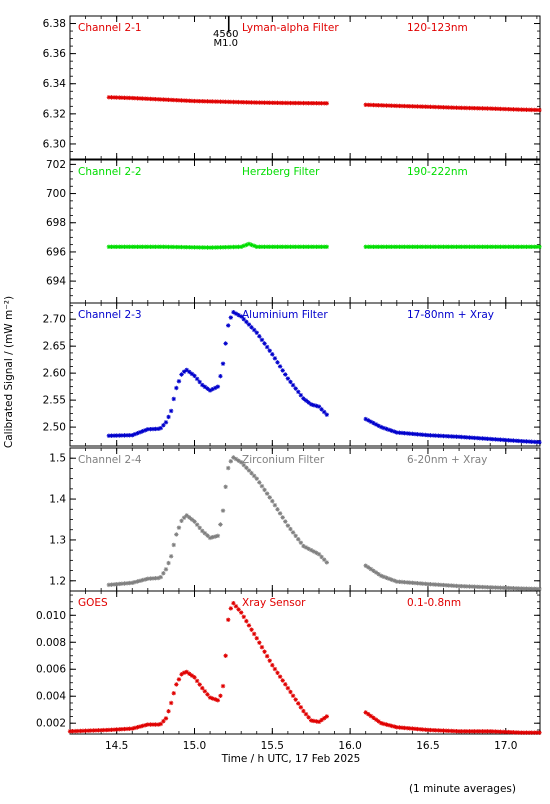 The image size is (550, 804). I want to click on y-tick-label-5-2: 0.004, so click(51, 697).